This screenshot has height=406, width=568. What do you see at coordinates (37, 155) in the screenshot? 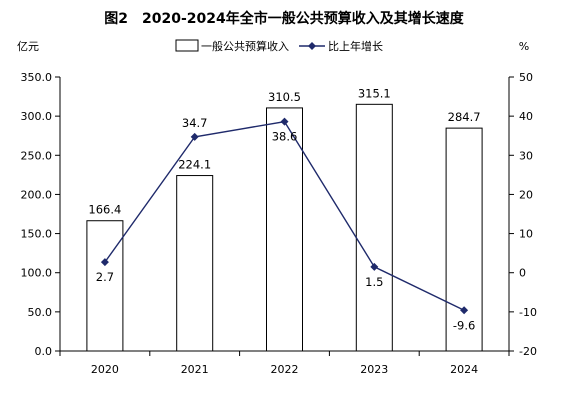
I see `left-tick-label: 250.0` at bounding box center [37, 155].